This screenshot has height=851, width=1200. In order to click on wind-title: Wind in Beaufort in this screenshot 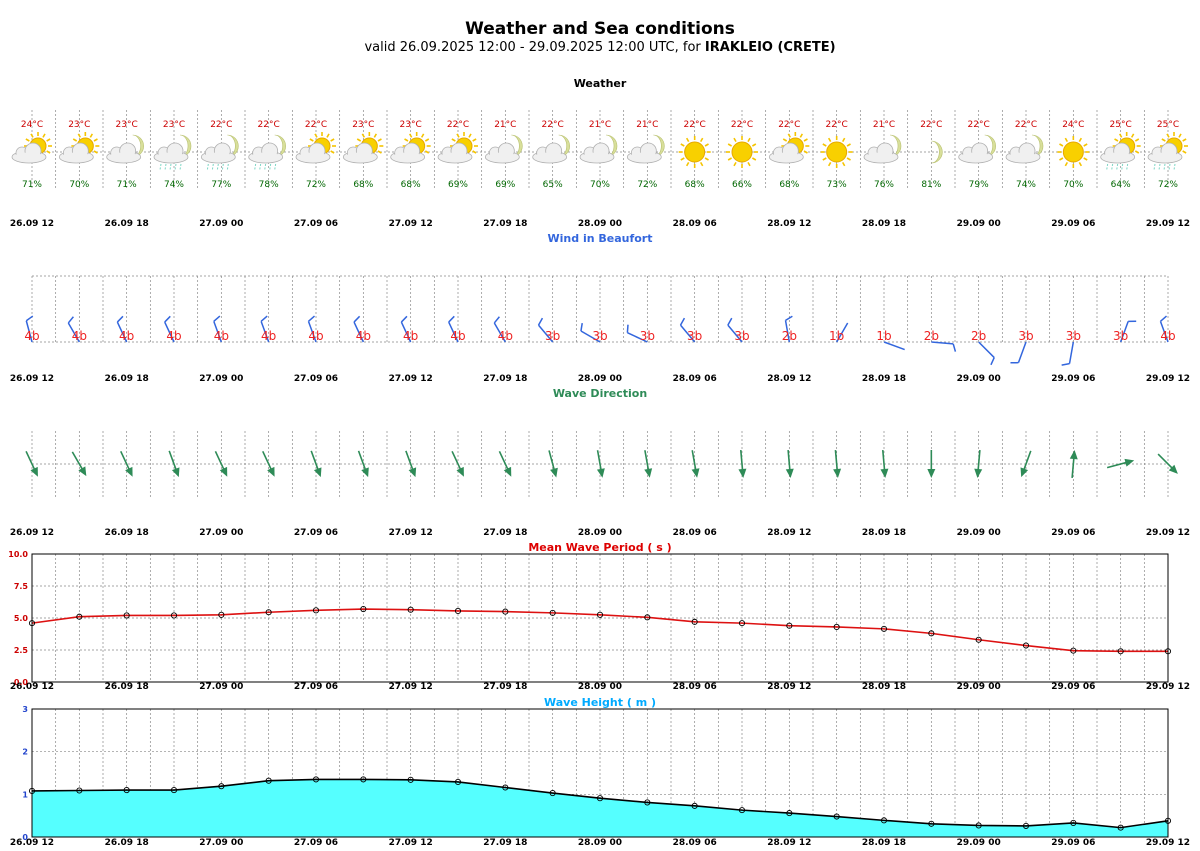, I will do `click(600, 238)`.